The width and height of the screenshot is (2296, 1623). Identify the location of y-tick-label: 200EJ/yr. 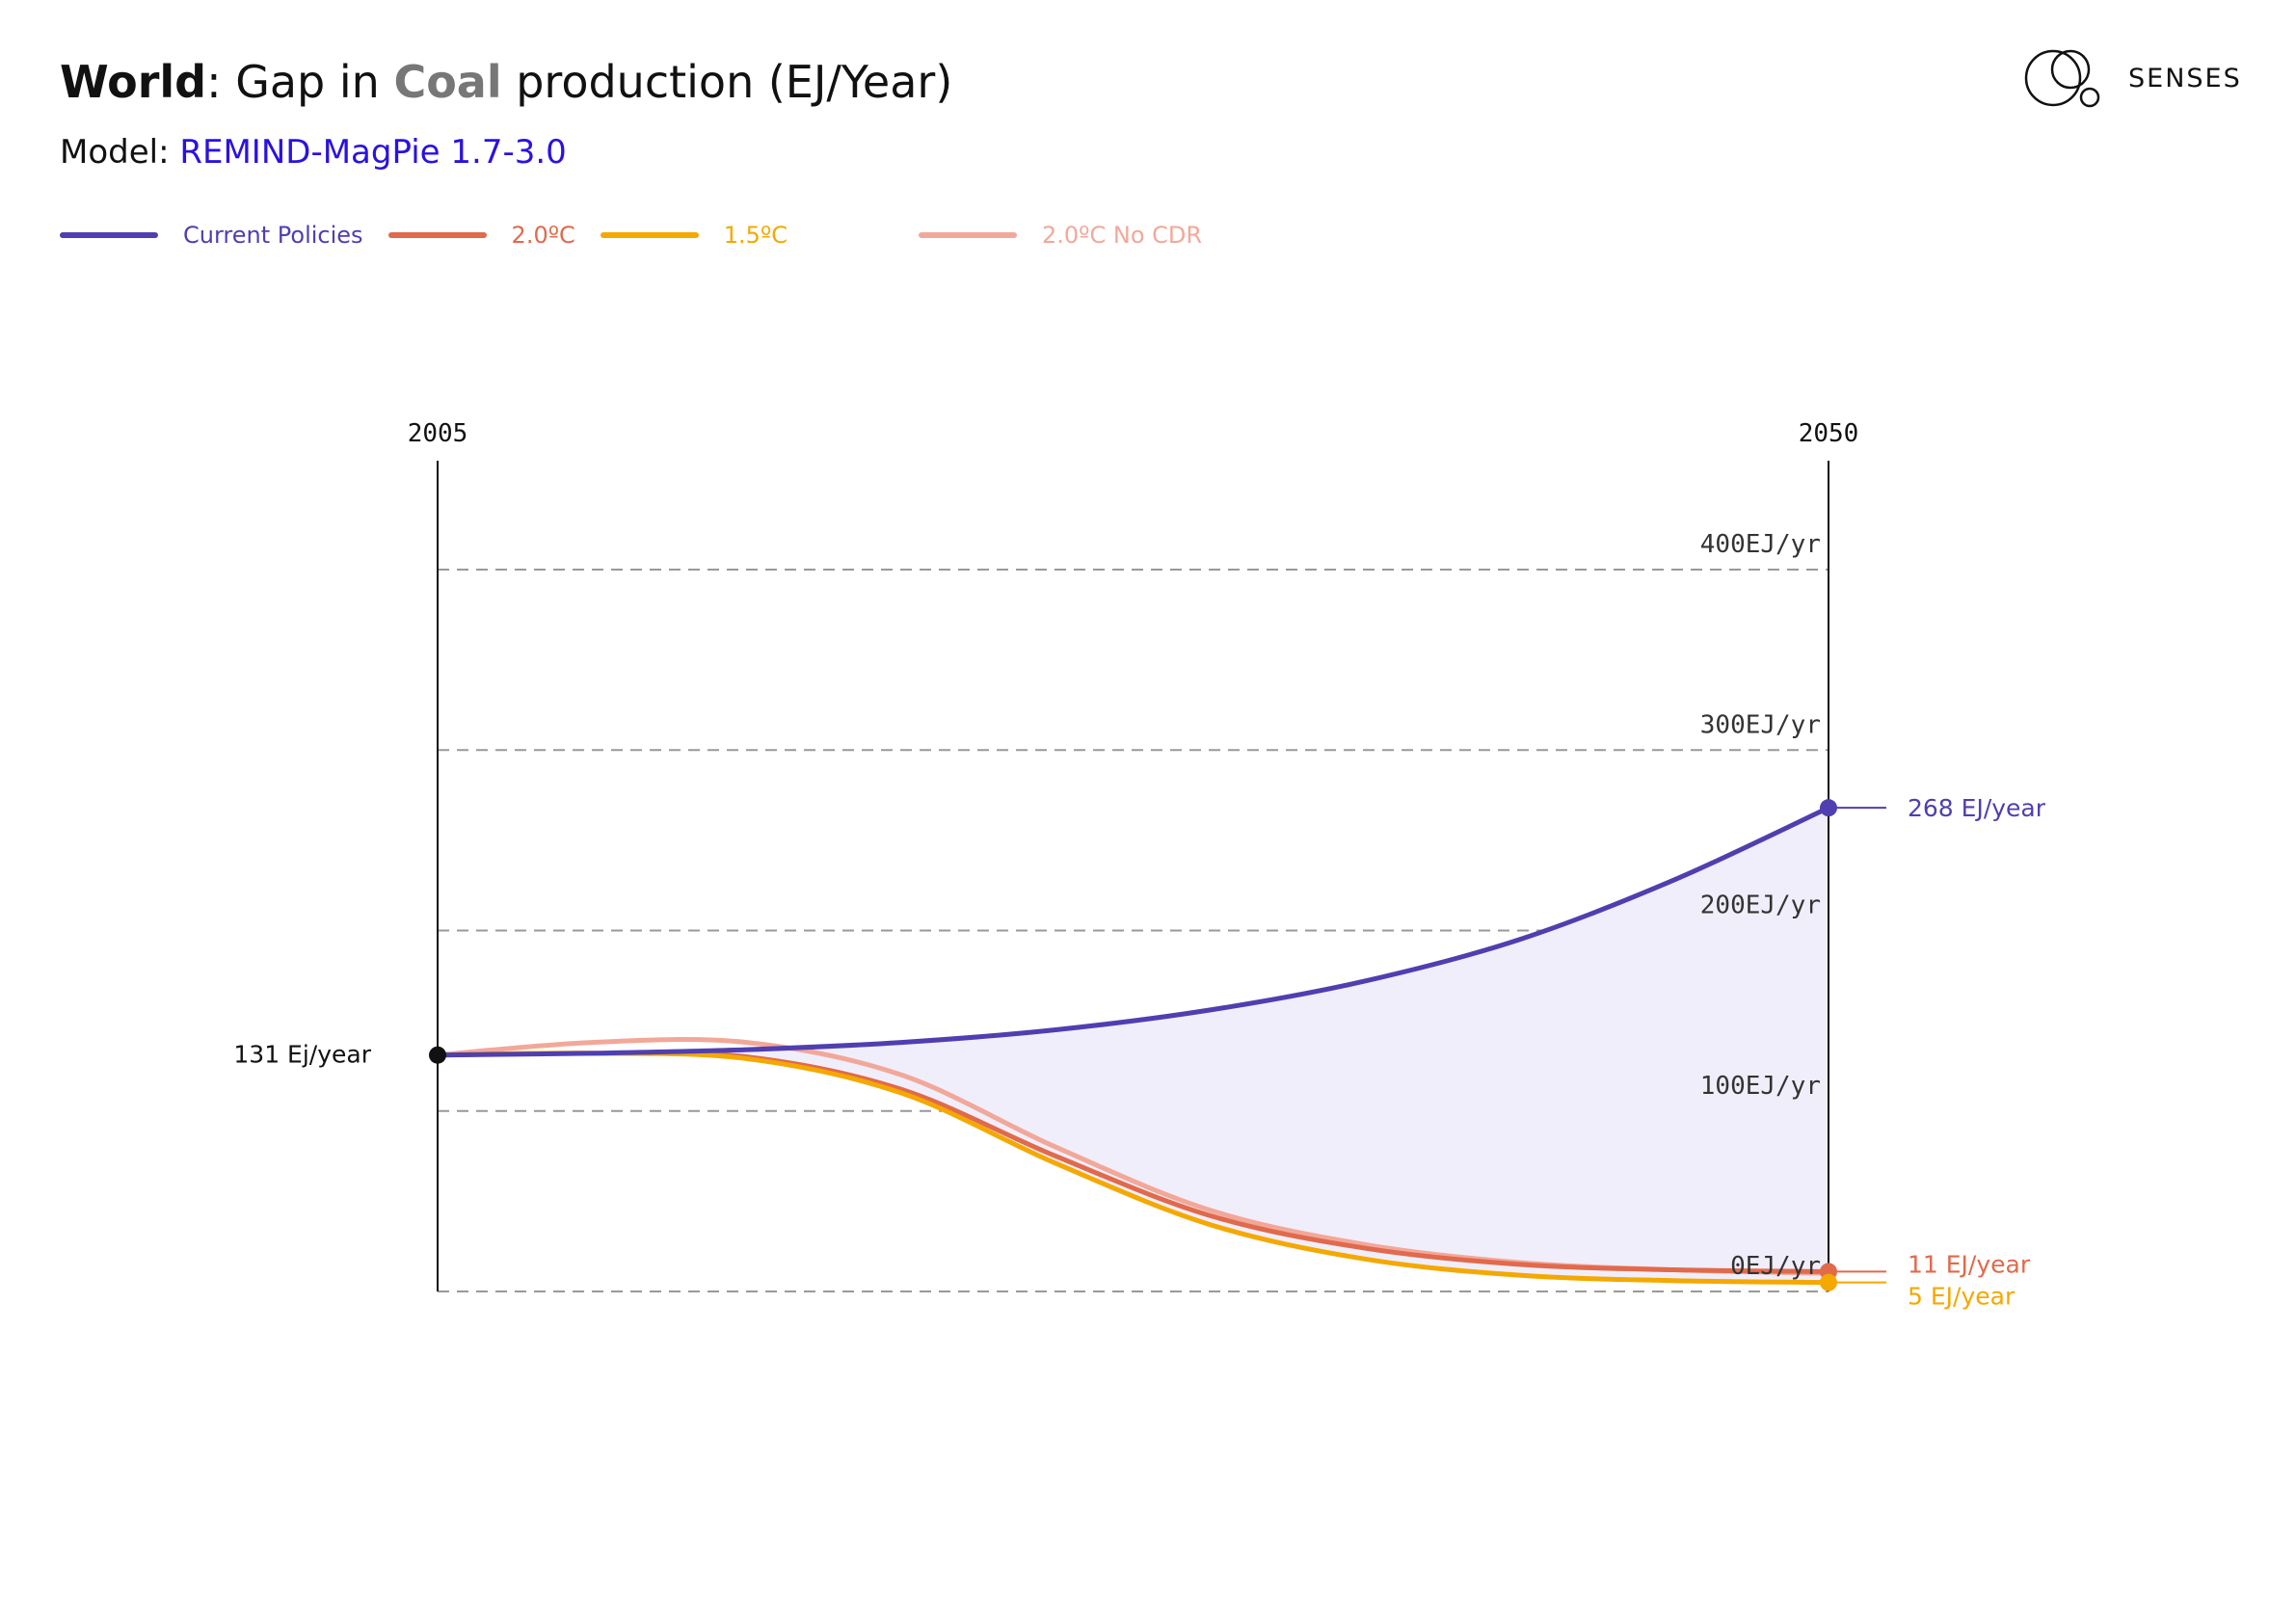
(1760, 905).